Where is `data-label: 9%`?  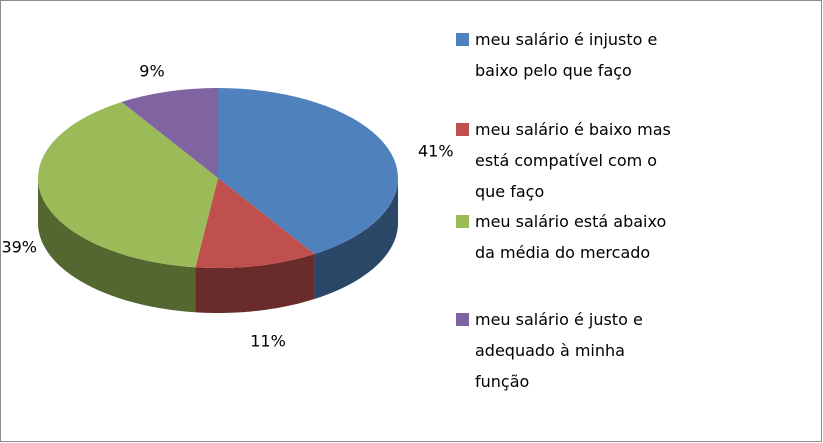
data-label: 9% is located at coordinates (151, 71).